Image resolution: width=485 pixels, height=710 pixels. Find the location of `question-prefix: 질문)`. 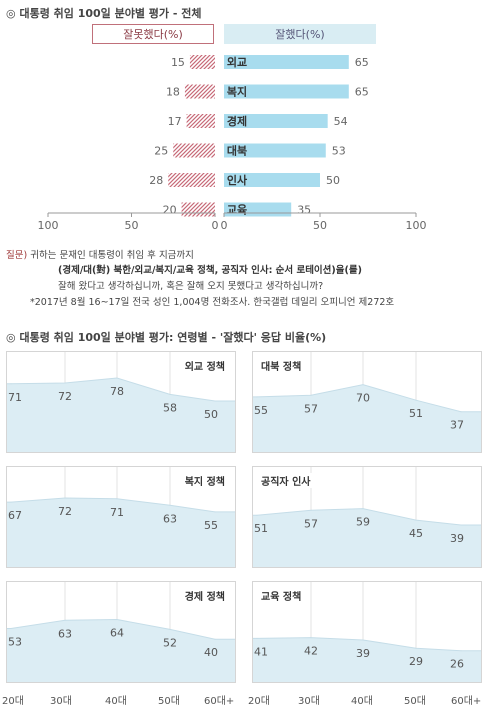

question-prefix: 질문) is located at coordinates (17, 255).